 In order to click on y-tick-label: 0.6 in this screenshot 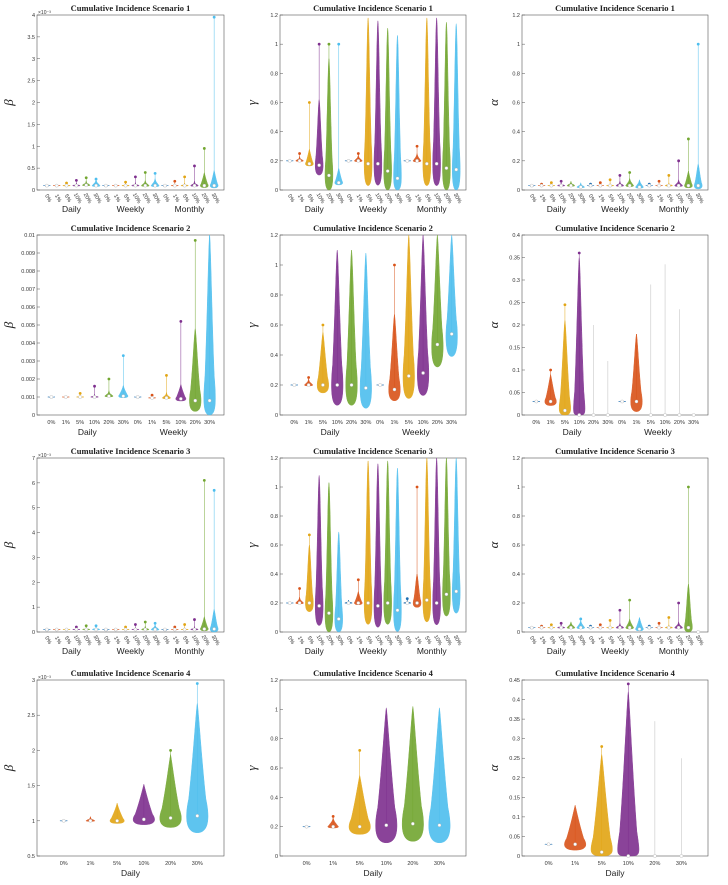, I will do `click(516, 546)`.